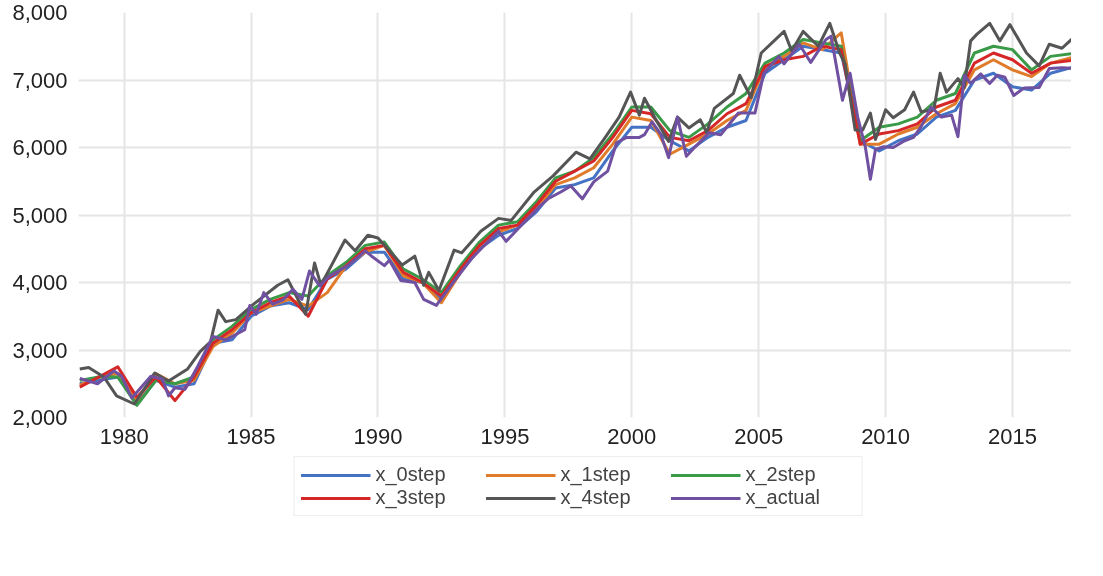  What do you see at coordinates (783, 497) in the screenshot?
I see `legend-label: x_actual` at bounding box center [783, 497].